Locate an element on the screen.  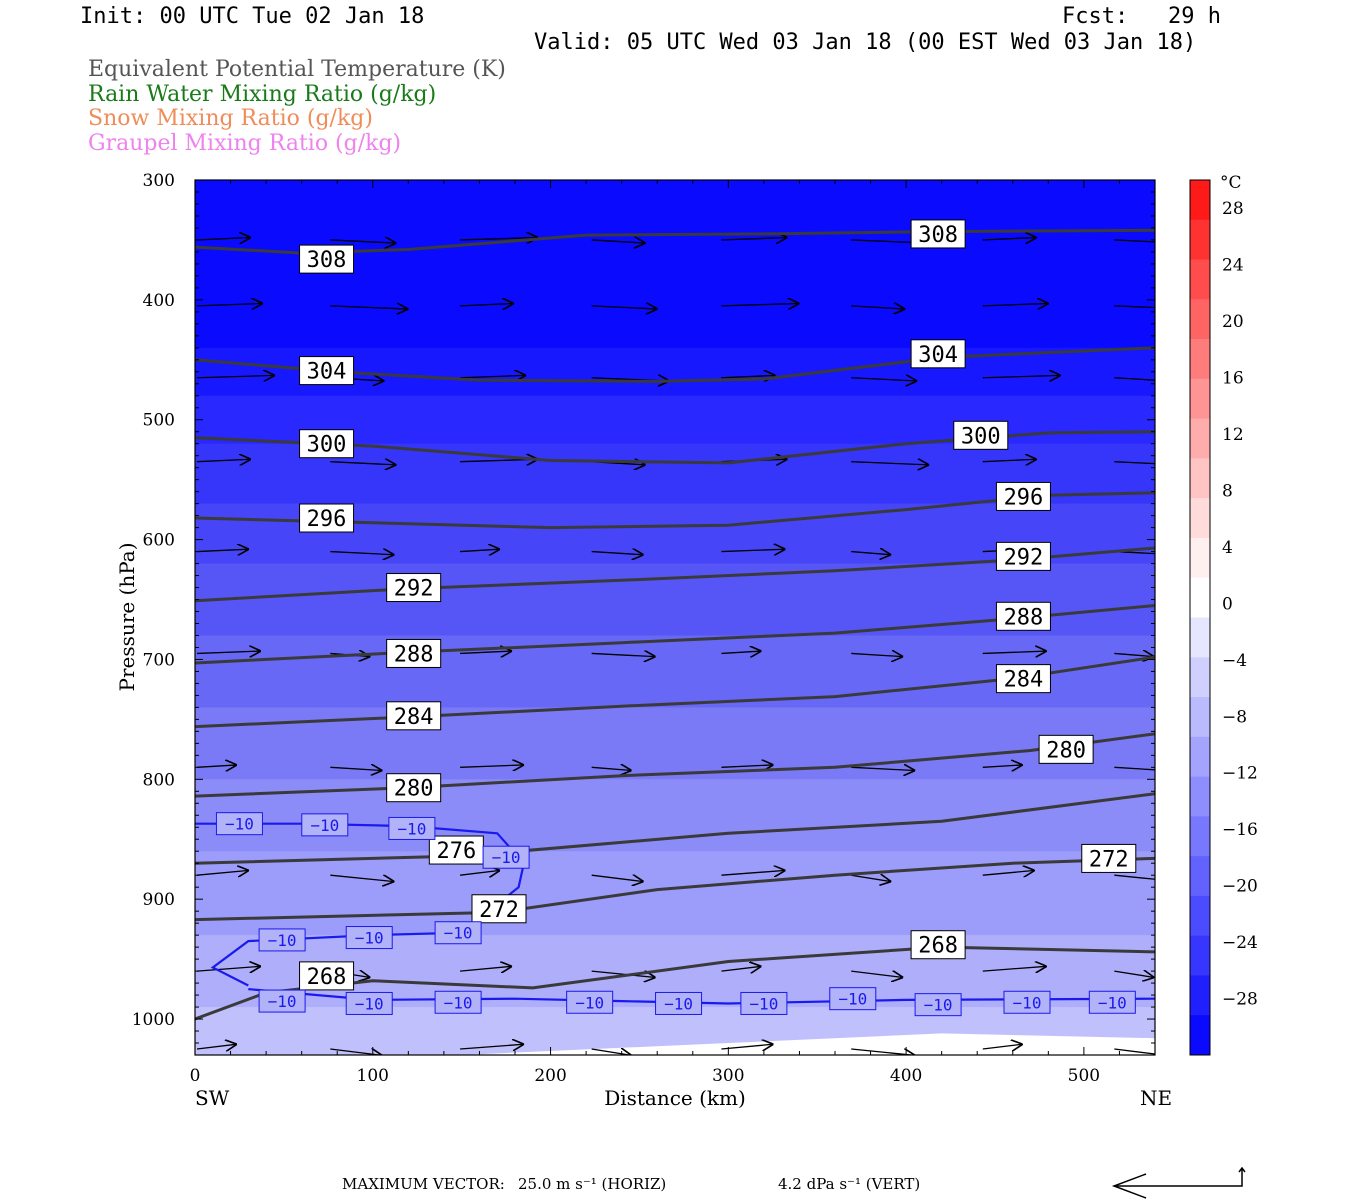
y-tick-label: 300 is located at coordinates (159, 181).